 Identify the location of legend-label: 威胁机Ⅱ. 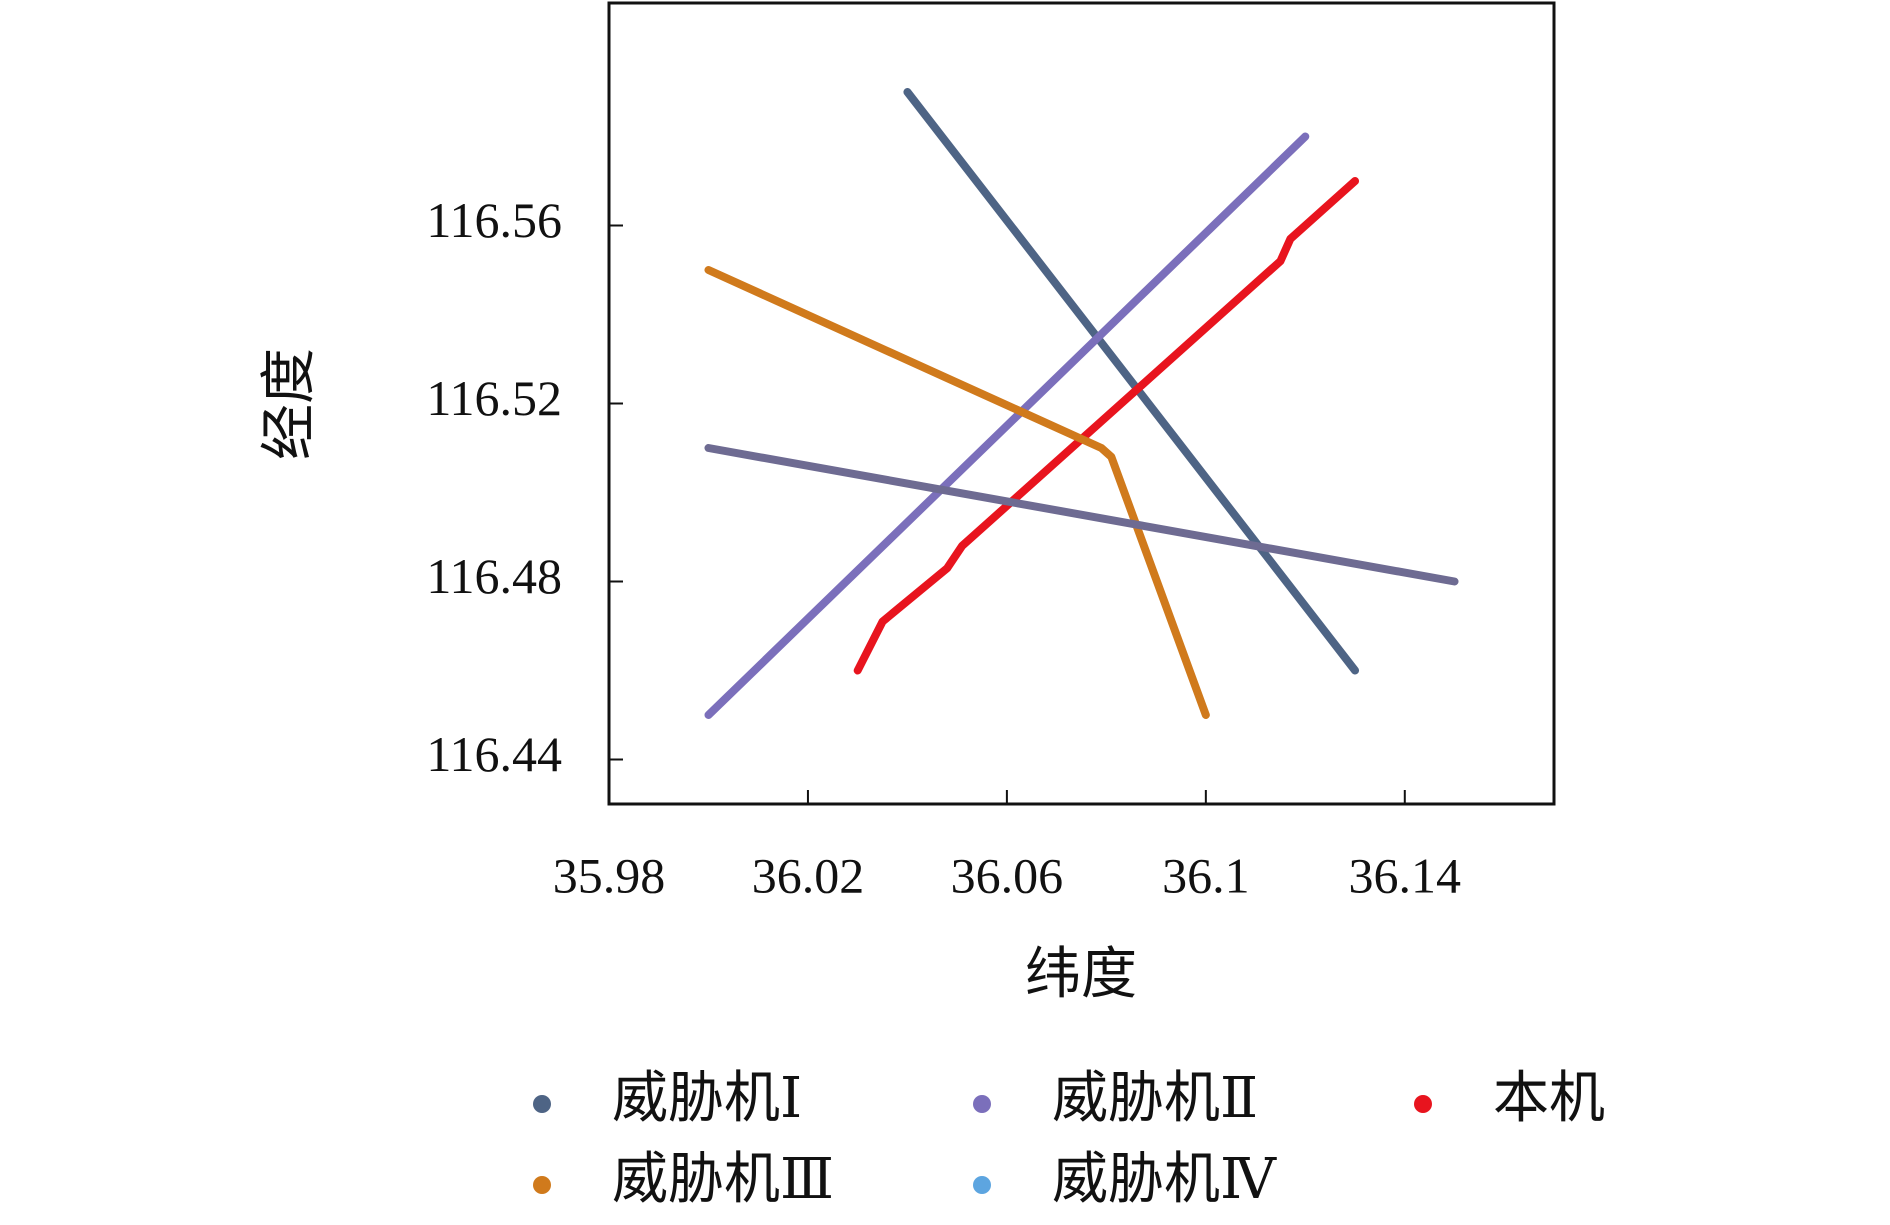
(1155, 1099).